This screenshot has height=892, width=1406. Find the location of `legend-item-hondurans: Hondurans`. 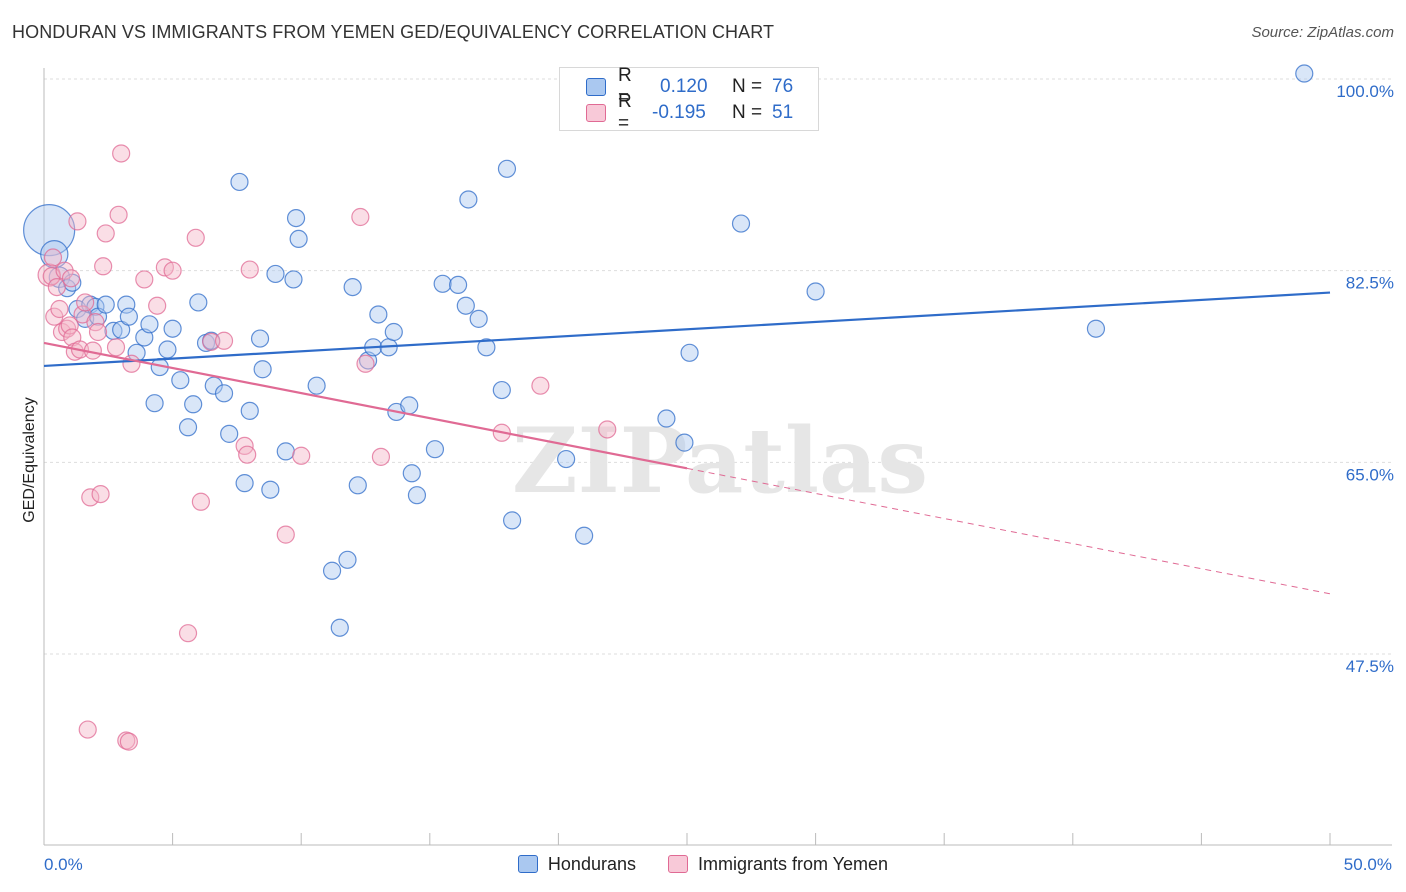

legend-item-hondurans: Hondurans is located at coordinates (576, 864).